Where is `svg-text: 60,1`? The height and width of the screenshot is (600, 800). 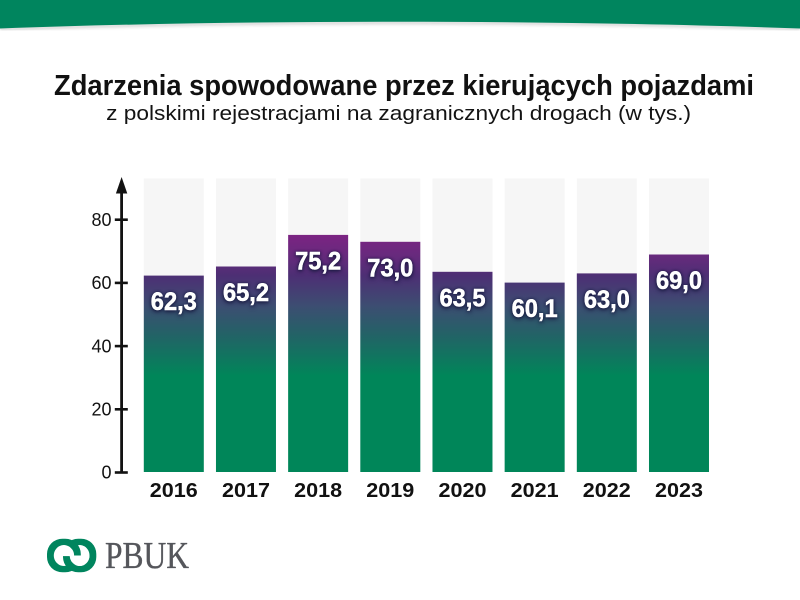 svg-text: 60,1 is located at coordinates (535, 309).